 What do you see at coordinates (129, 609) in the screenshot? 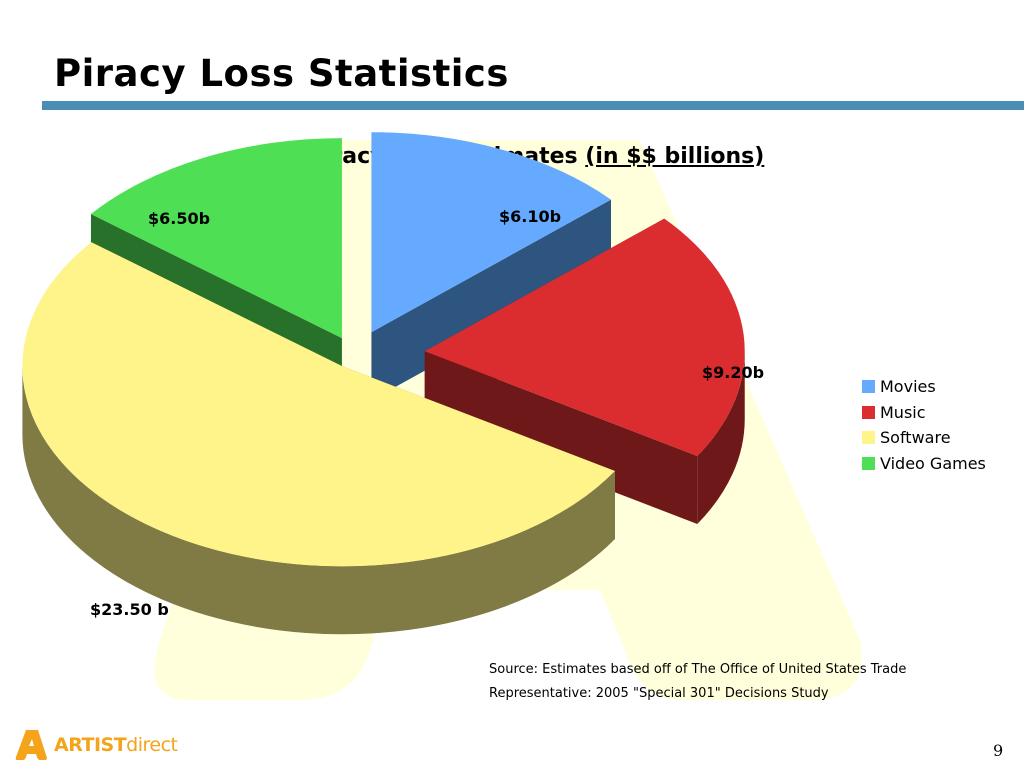
I see `data-label-software: $23.50 b` at bounding box center [129, 609].